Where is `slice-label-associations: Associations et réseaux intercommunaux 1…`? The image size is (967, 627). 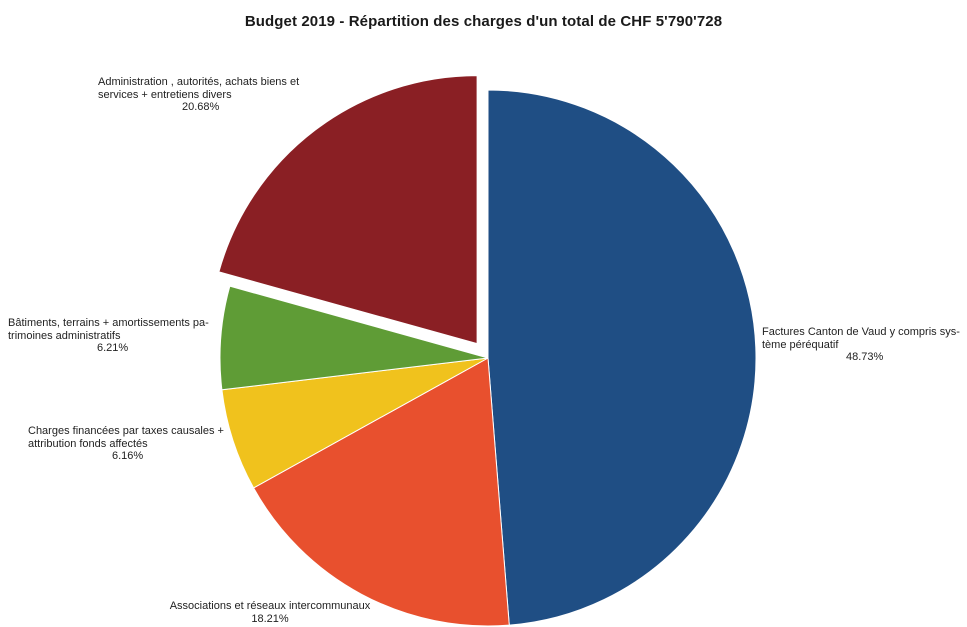
slice-label-associations: Associations et réseaux intercommunaux 1… is located at coordinates (270, 612).